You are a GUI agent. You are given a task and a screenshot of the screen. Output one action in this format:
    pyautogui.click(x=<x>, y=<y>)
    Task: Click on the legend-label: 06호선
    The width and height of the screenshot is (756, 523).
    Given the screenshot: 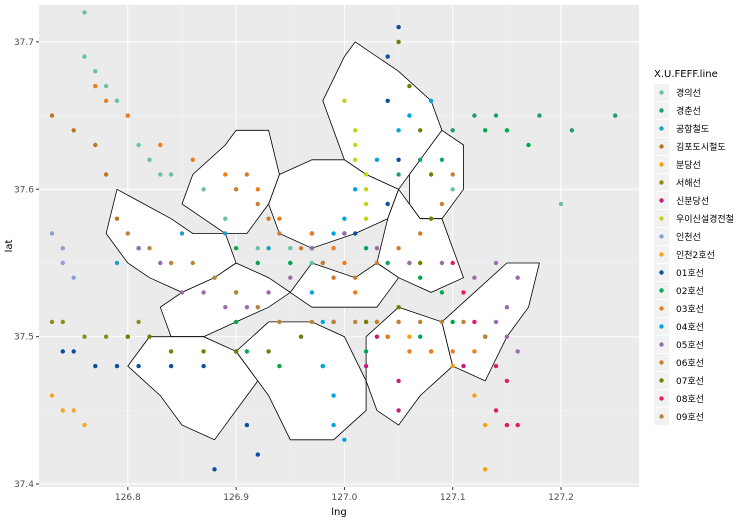 What is the action you would take?
    pyautogui.click(x=690, y=363)
    